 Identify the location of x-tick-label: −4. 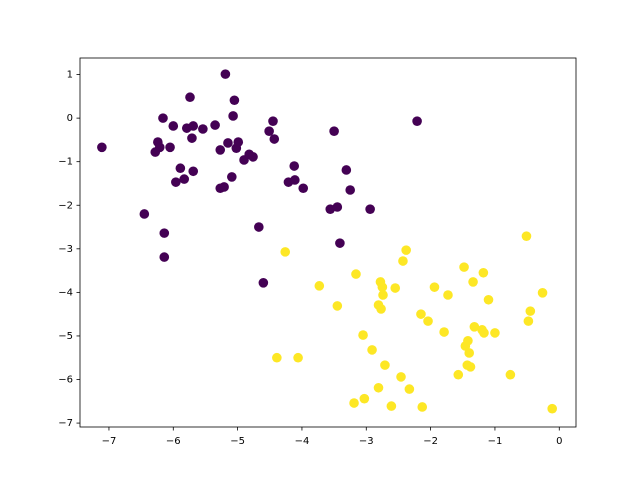
(302, 441).